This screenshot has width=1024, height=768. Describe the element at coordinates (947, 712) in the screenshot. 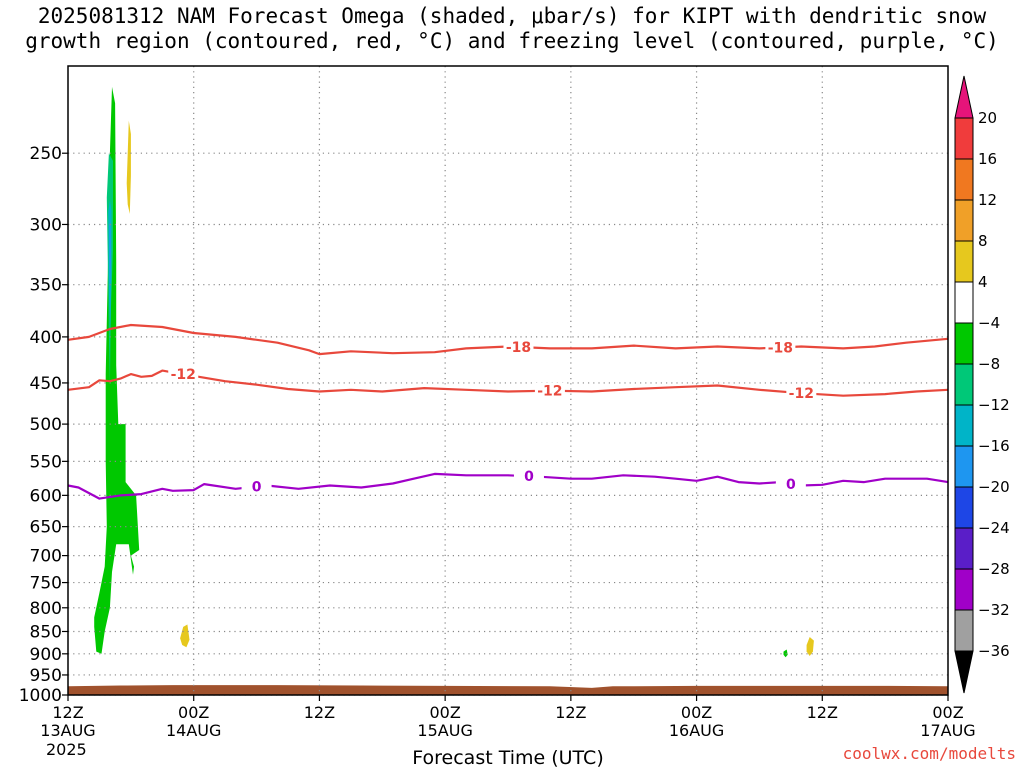

I see `x-tick-label-7: 00Z` at that location.